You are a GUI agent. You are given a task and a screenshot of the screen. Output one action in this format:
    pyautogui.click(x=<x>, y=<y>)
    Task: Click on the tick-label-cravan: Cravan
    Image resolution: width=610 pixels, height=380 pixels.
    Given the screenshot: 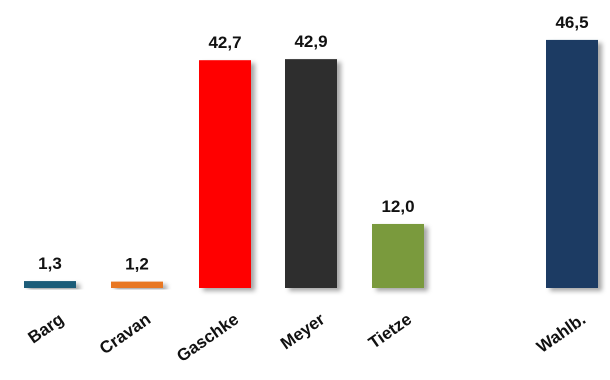 What is the action you would take?
    pyautogui.click(x=125, y=334)
    